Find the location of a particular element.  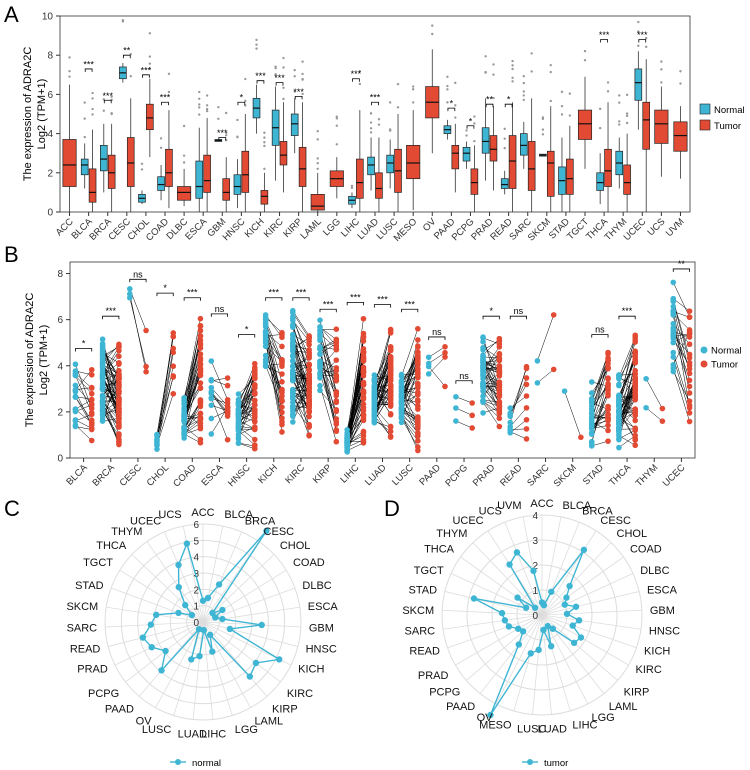

panel-a-sig-bracket is located at coordinates (165, 103).